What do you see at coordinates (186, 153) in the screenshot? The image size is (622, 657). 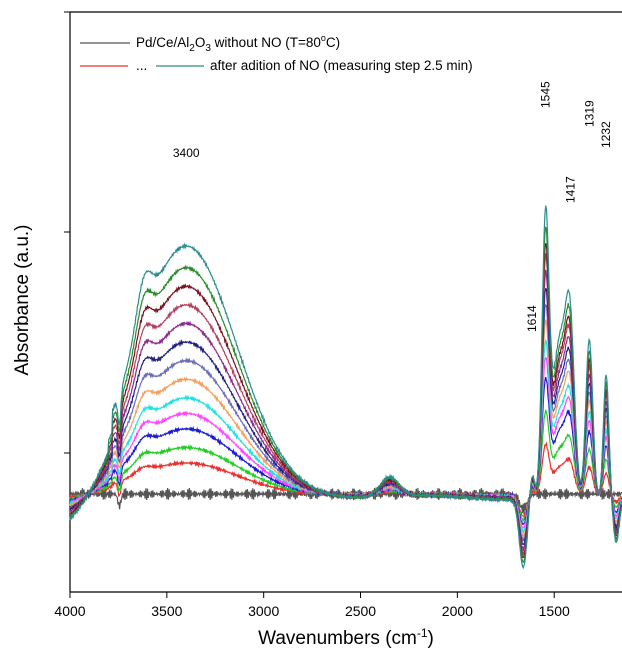 I see `peak-label: 3400` at bounding box center [186, 153].